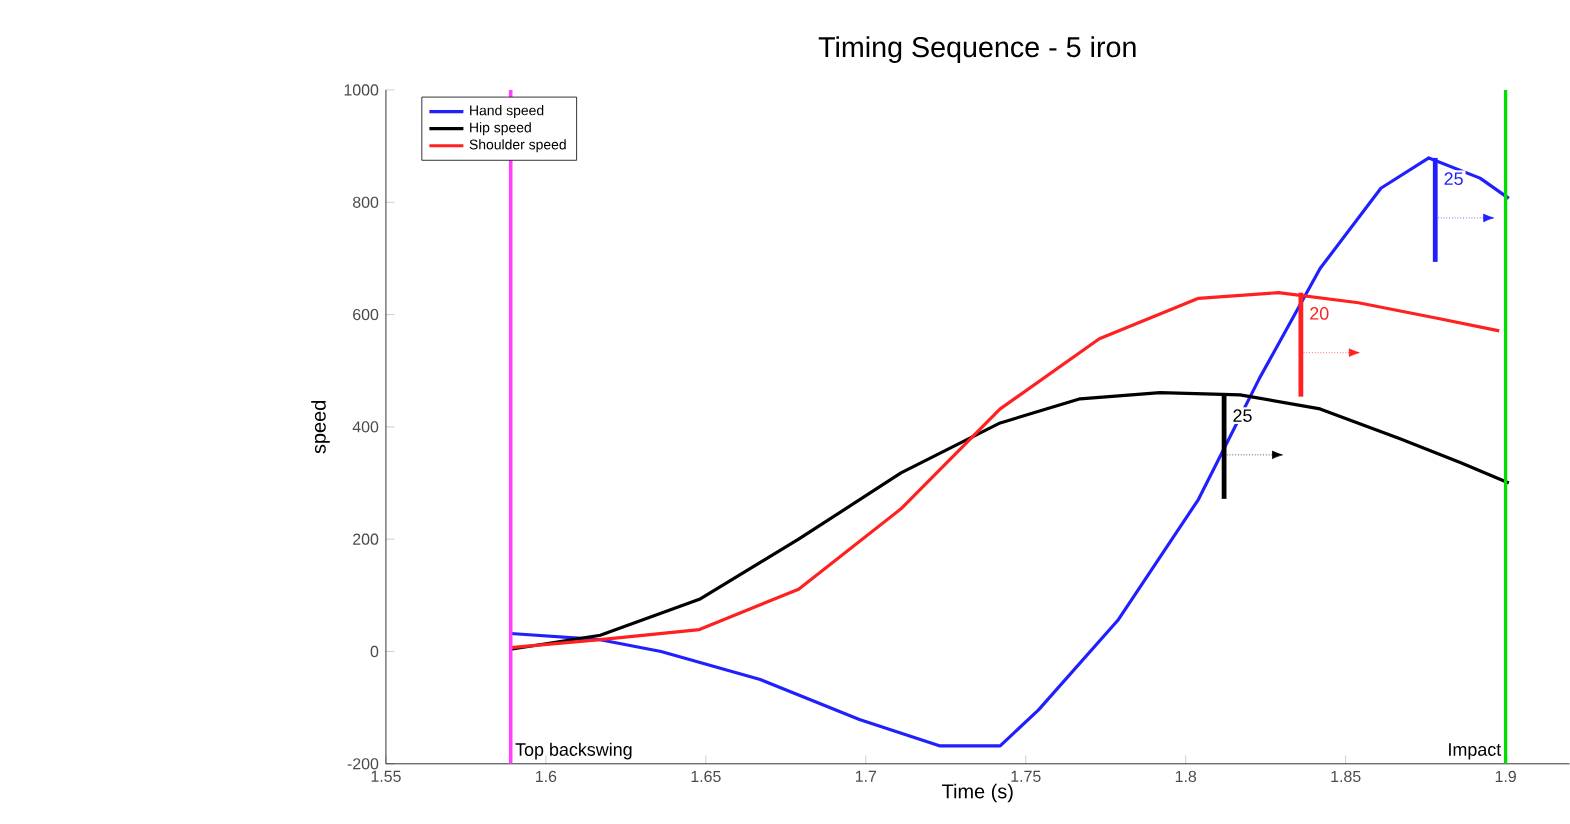 The height and width of the screenshot is (824, 1570). I want to click on y-axis-title: speed, so click(320, 427).